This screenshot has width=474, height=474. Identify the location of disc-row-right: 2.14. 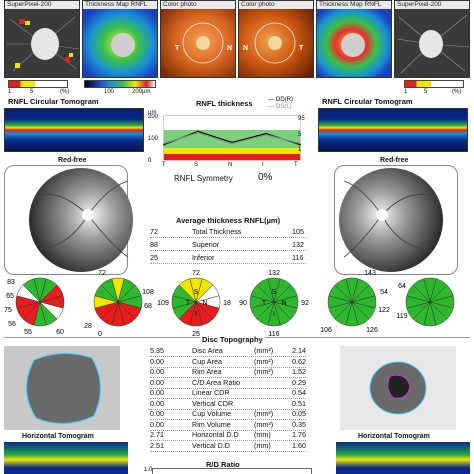
(299, 350).